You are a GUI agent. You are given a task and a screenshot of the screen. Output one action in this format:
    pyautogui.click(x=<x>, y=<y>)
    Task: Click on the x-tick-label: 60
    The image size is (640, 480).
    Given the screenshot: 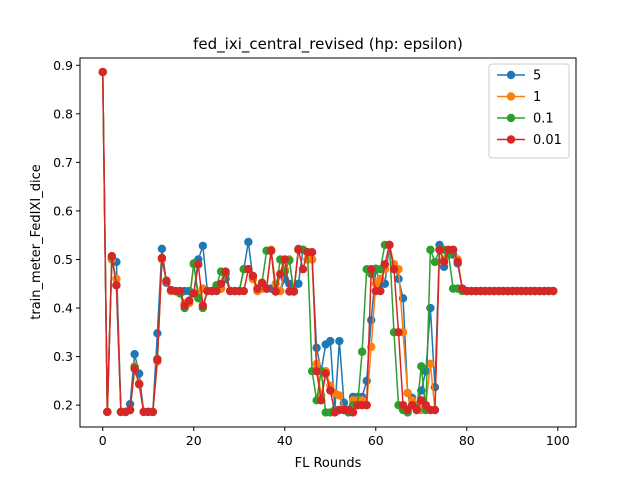 What is the action you would take?
    pyautogui.click(x=376, y=440)
    